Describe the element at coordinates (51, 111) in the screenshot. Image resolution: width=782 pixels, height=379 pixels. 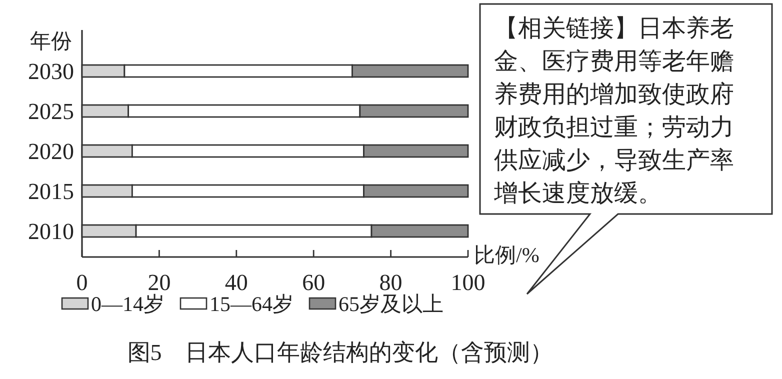
I see `y-tick-label: 2025` at that location.